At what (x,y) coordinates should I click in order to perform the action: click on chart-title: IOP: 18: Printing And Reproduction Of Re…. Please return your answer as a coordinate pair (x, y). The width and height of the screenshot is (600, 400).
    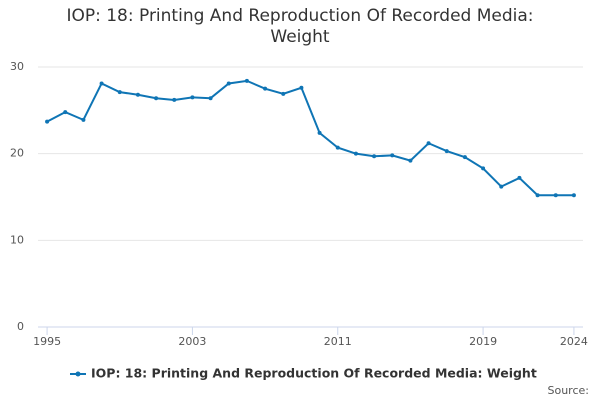
    Looking at the image, I should click on (300, 26).